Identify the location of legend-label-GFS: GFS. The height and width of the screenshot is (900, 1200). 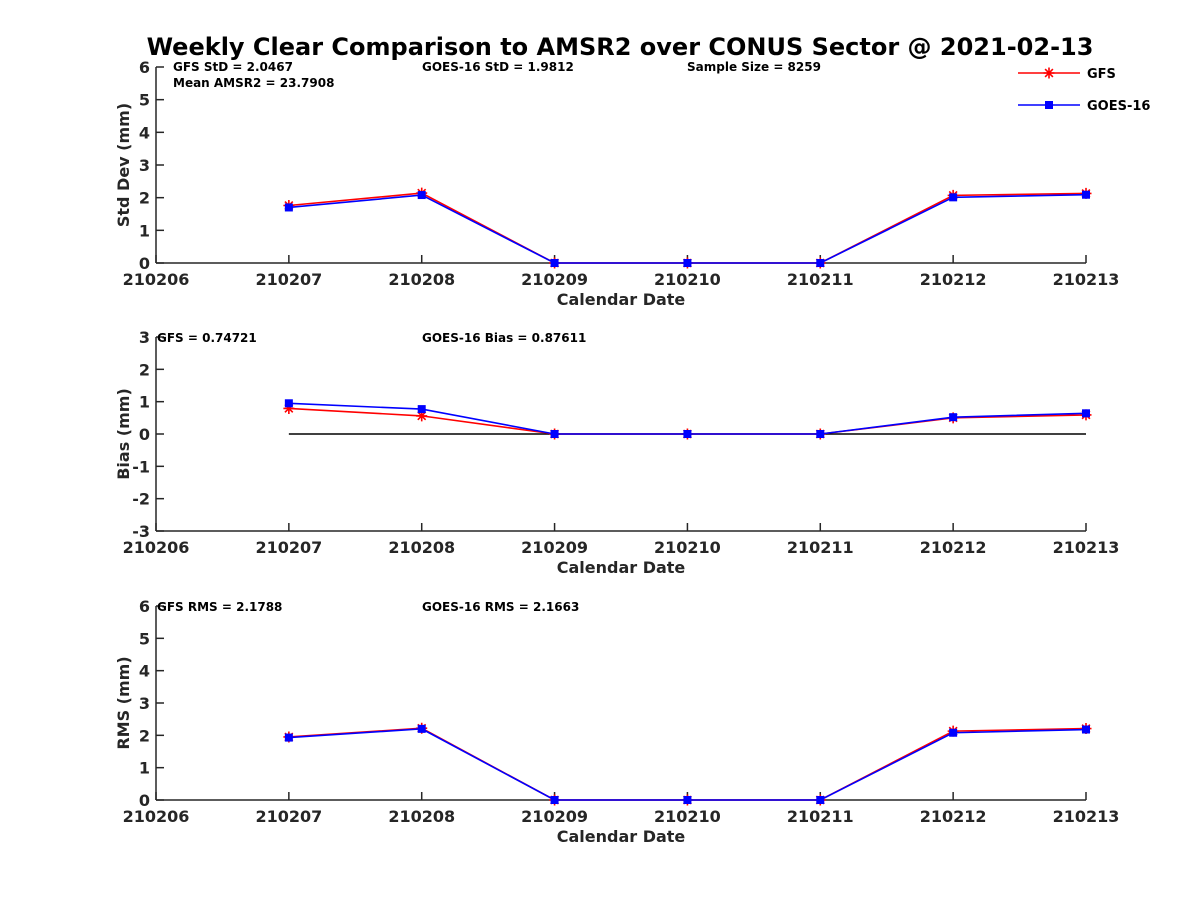
(1101, 74).